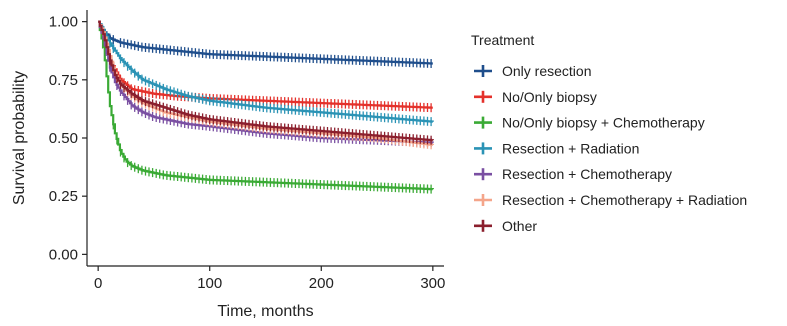 The width and height of the screenshot is (787, 326). I want to click on legend-item: No/Only biopsy, so click(535, 97).